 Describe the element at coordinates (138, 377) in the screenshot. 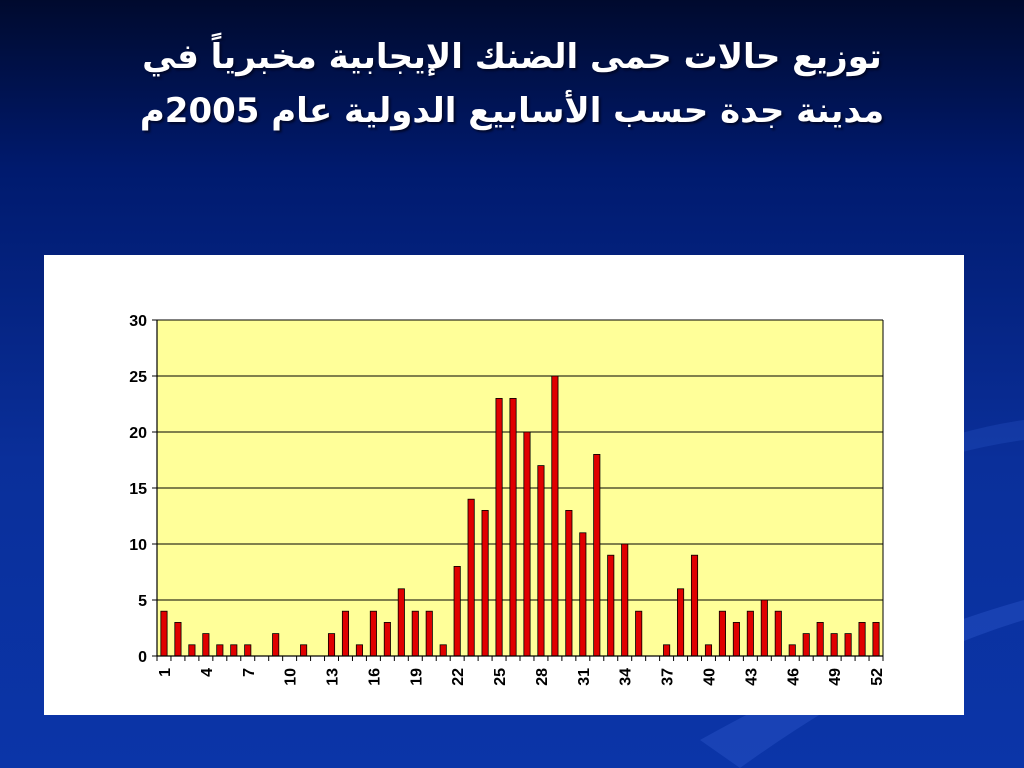

I see `y-tick-label: 25` at that location.